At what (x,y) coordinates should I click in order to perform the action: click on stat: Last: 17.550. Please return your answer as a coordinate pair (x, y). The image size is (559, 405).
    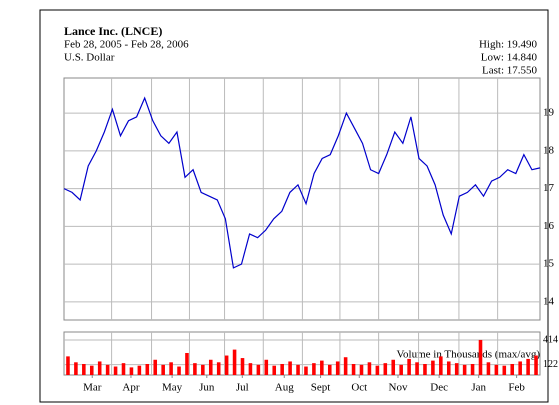
    Looking at the image, I should click on (509, 71).